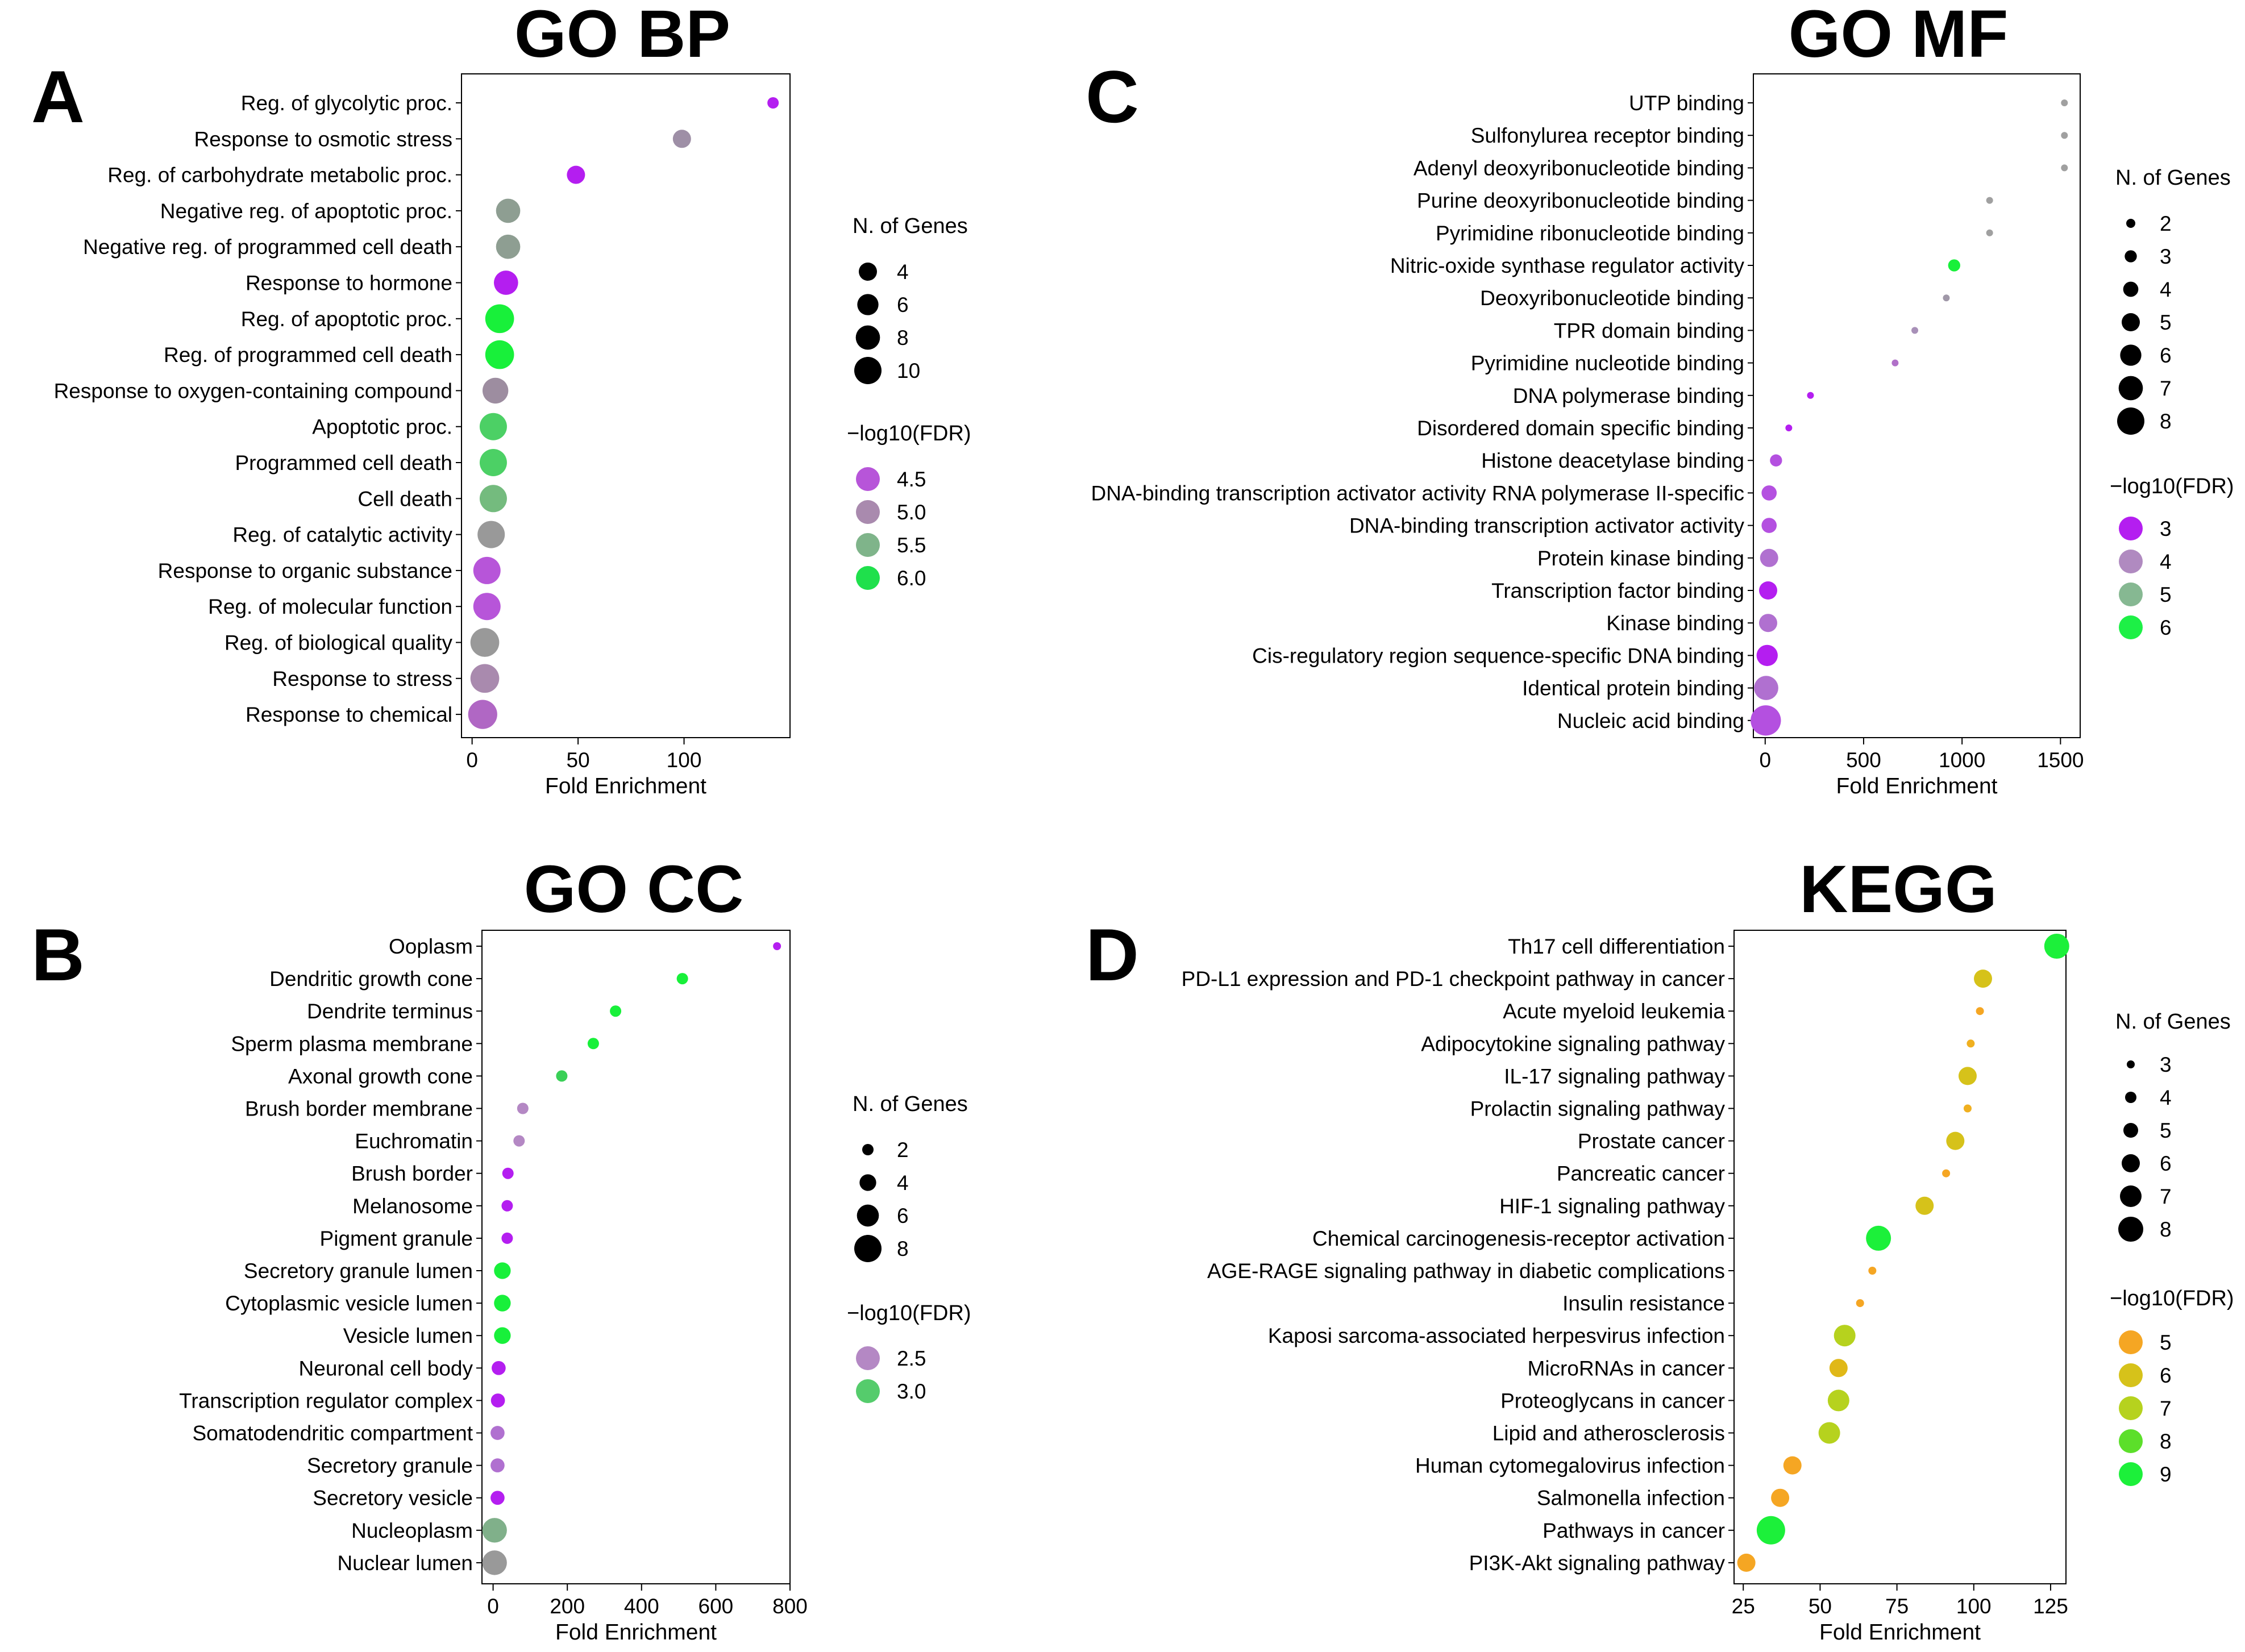 The image size is (2245, 1652). Describe the element at coordinates (349, 1303) in the screenshot. I see `category-label: Cytoplasmic vesicle lumen` at that location.